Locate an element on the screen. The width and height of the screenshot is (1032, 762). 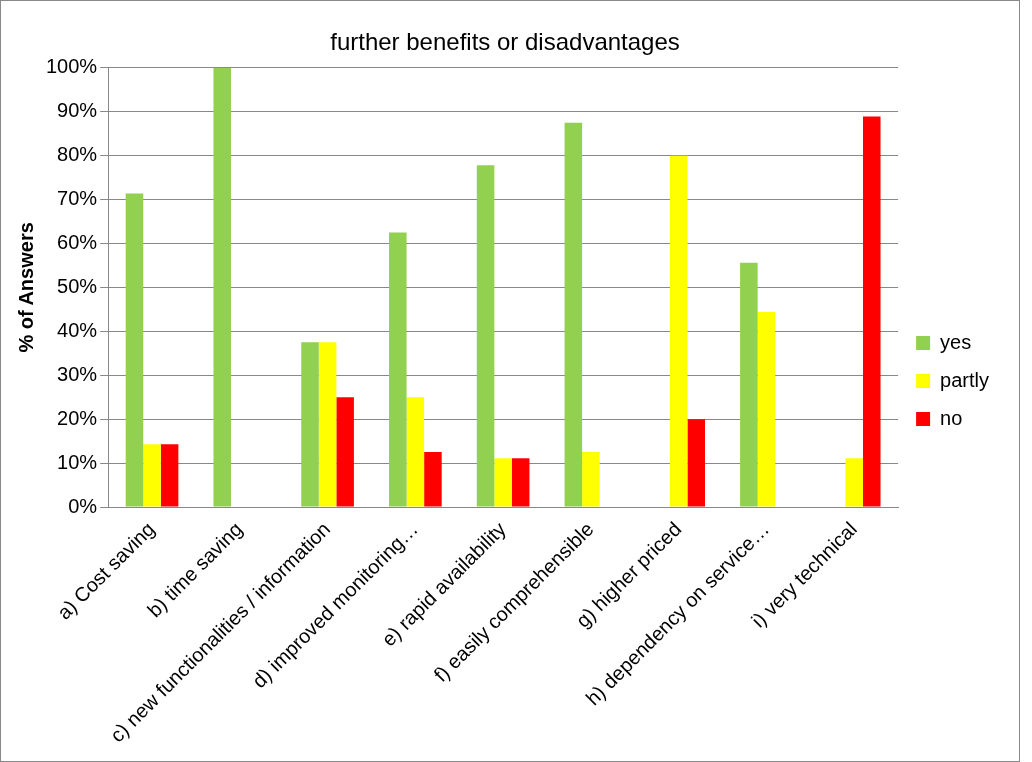
y-tick-label: 90% is located at coordinates (77, 110).